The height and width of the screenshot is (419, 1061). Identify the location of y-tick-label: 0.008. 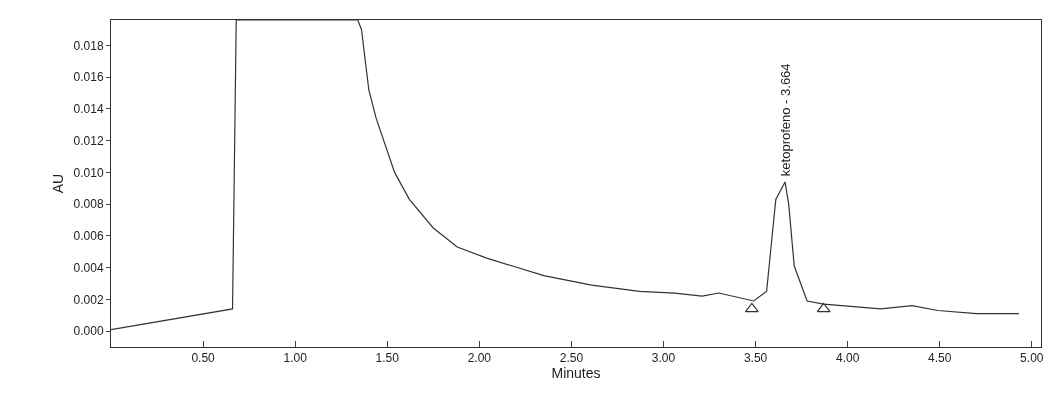
(88, 204).